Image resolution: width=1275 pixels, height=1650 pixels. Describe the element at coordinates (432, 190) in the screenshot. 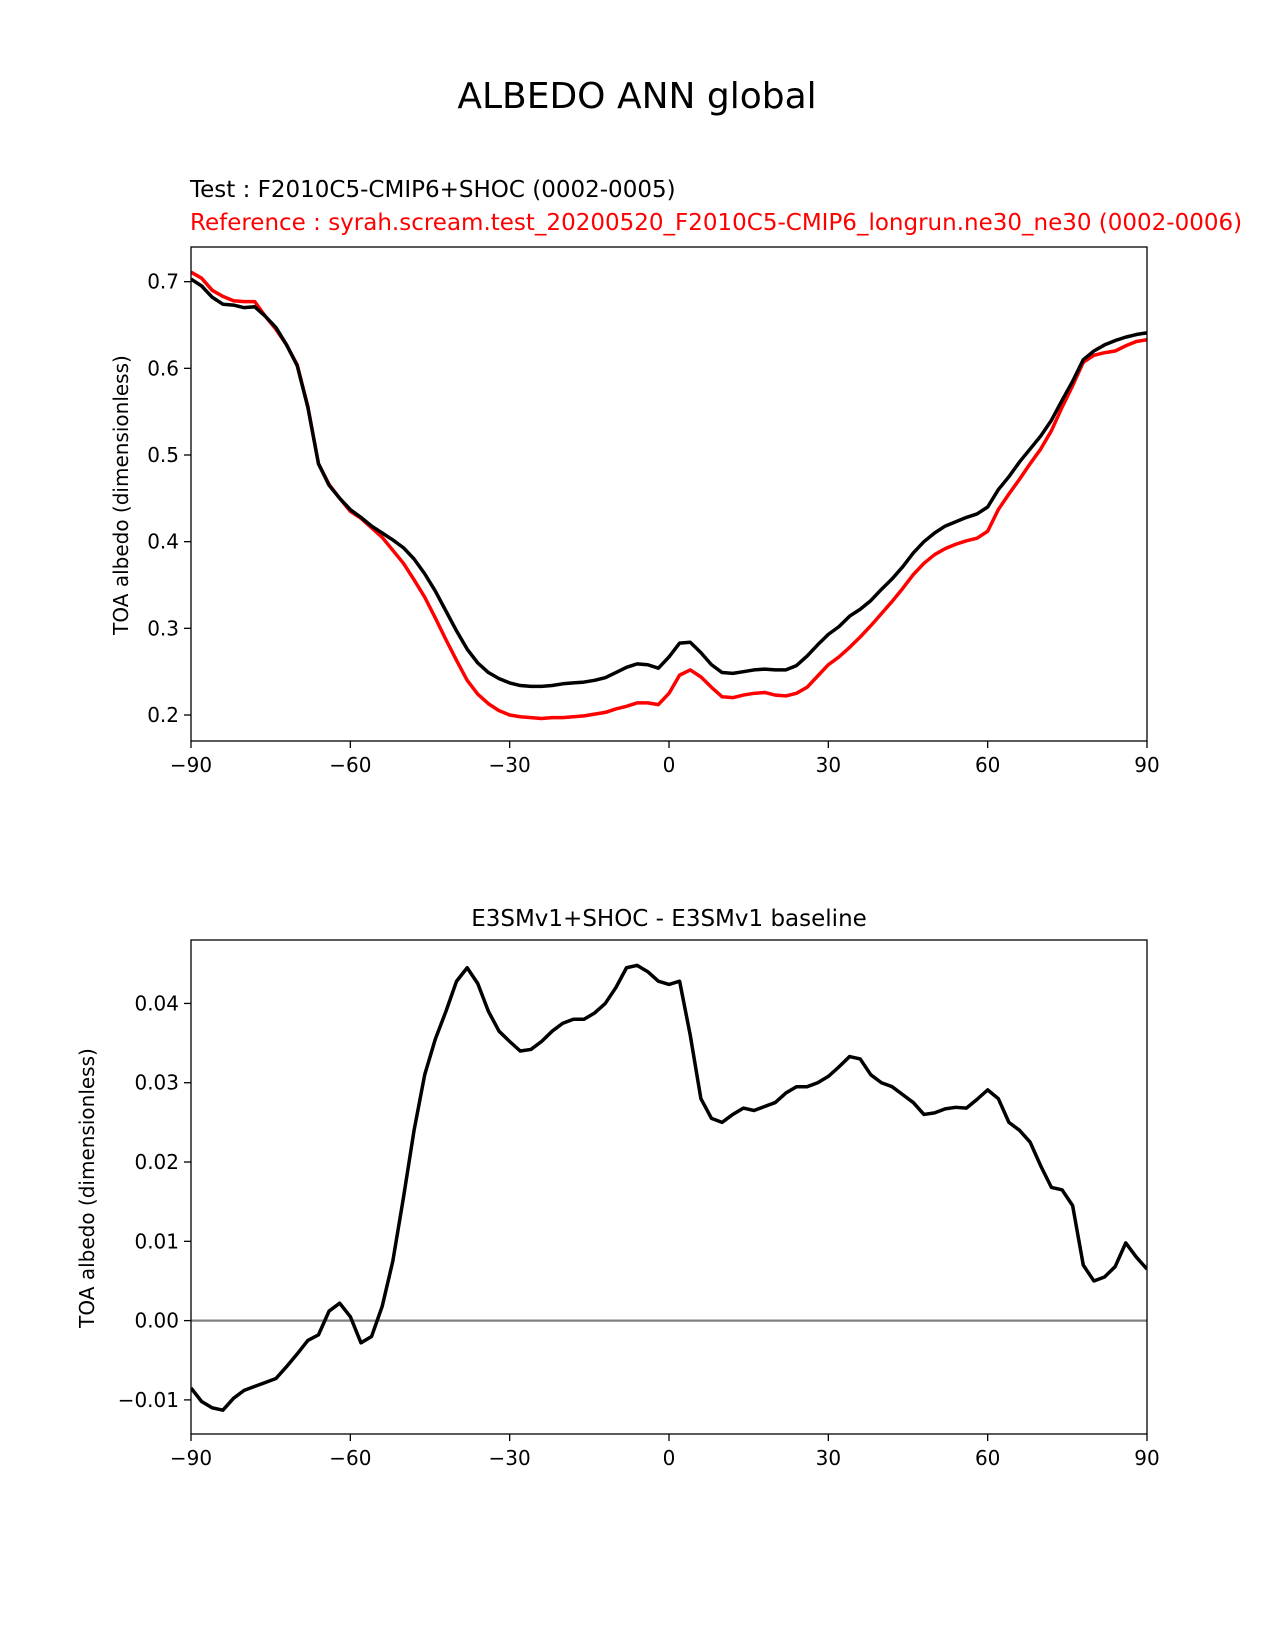

I see `top-subtitle-test: Test : F2010C5-CMIP6+SHOC (0002-0005)` at that location.